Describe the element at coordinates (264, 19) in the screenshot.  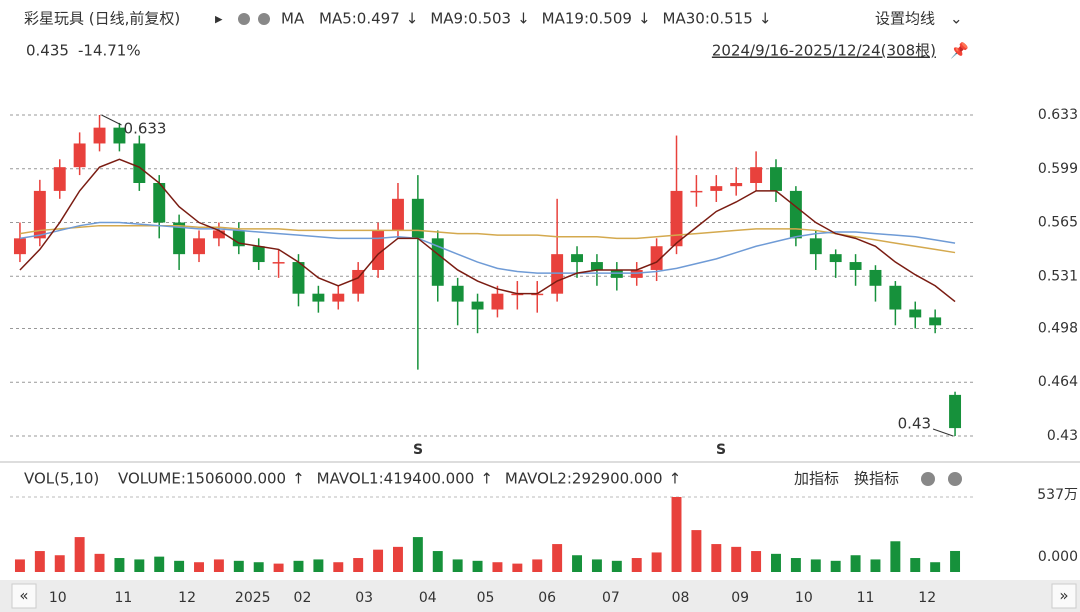
I see `close-icon` at that location.